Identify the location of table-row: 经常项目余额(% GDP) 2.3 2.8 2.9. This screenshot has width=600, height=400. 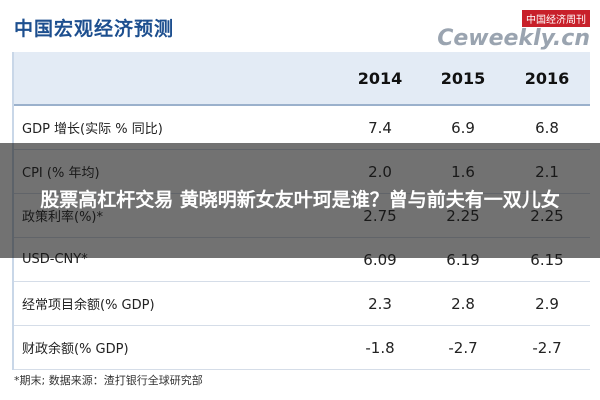
(302, 304).